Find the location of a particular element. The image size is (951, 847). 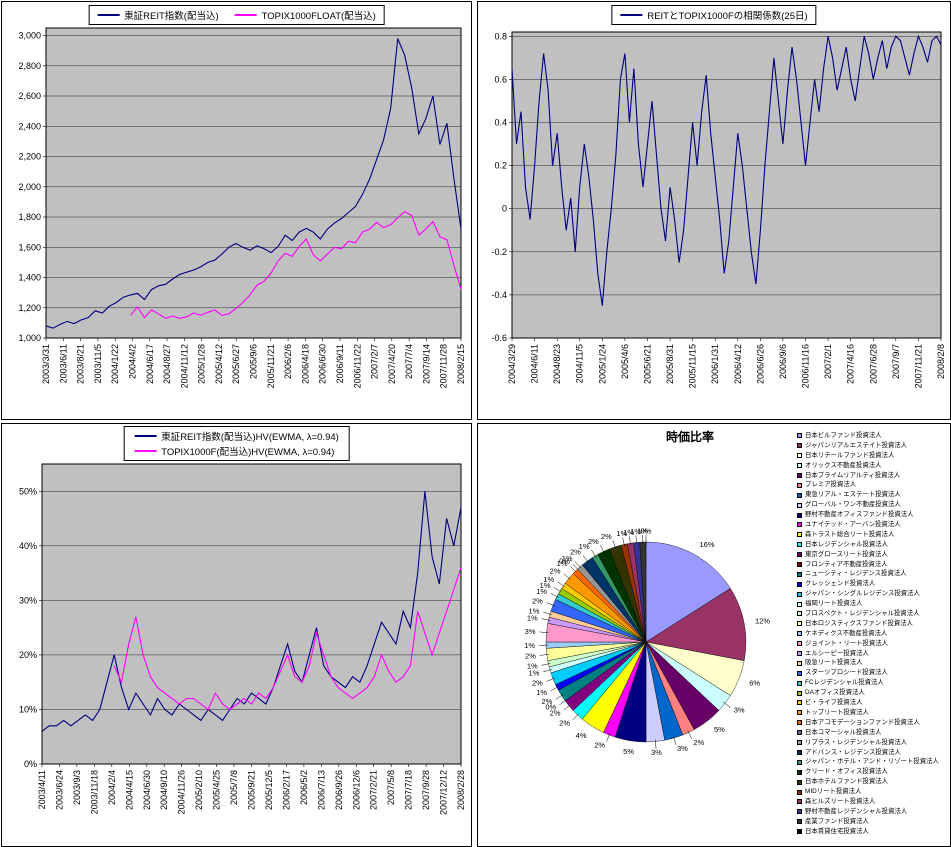

x-tick-label: 2007/5/8 is located at coordinates (391, 787).